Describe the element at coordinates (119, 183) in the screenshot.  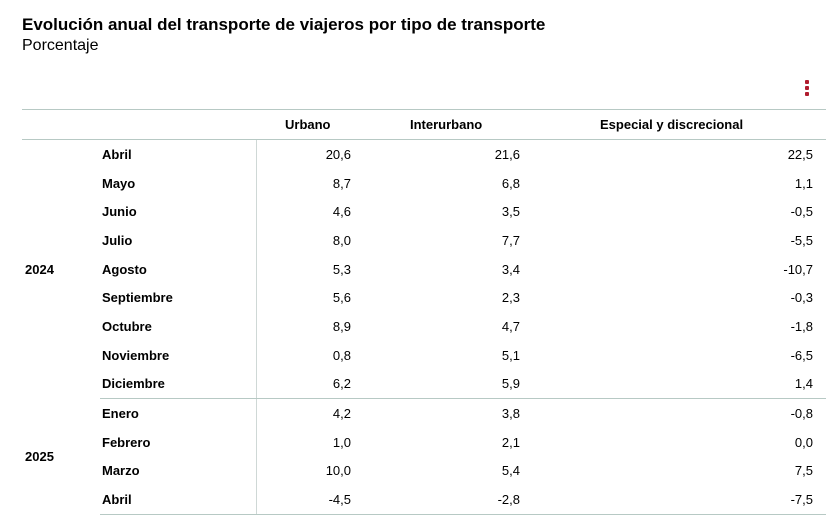
I see `month-cell: Mayo` at that location.